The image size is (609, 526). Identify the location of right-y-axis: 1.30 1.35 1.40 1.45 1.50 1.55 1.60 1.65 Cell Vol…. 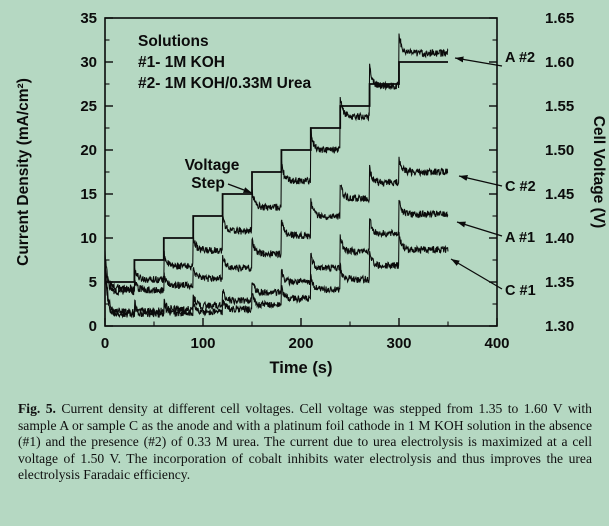
(548, 172).